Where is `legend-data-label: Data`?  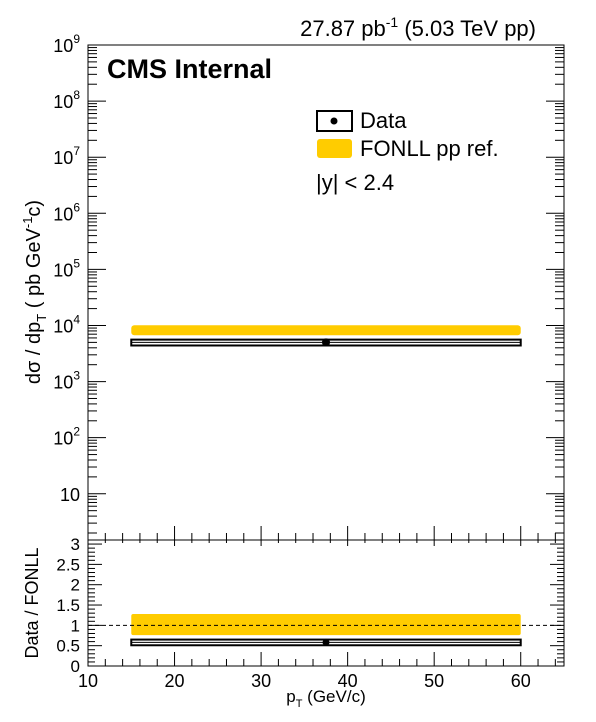
legend-data-label: Data is located at coordinates (383, 120).